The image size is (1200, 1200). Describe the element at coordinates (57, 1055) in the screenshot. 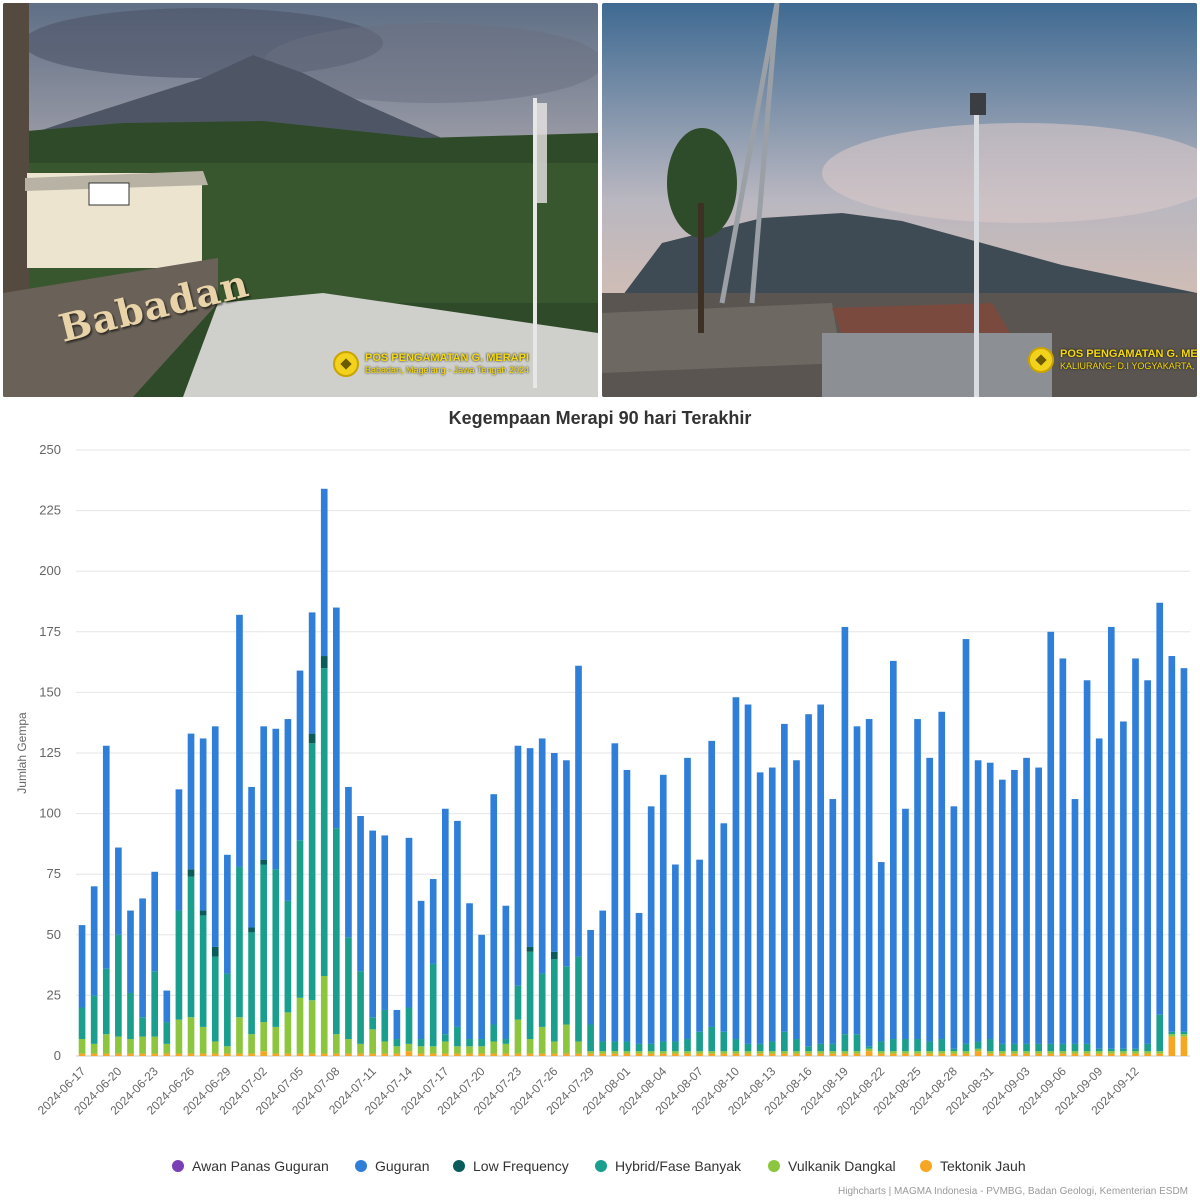

I see `y-tick-label: 0` at that location.